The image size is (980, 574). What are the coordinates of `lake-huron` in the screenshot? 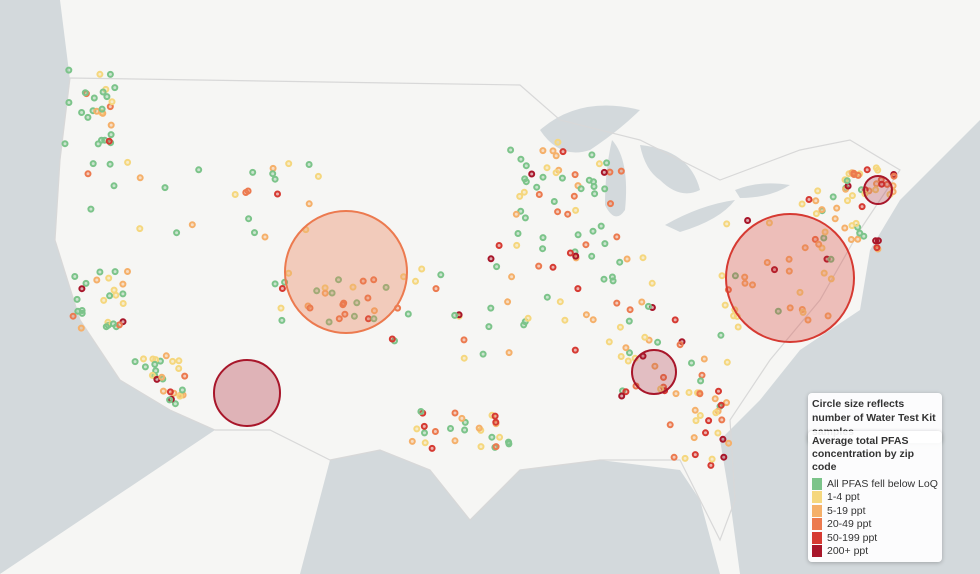 It's located at (670, 169).